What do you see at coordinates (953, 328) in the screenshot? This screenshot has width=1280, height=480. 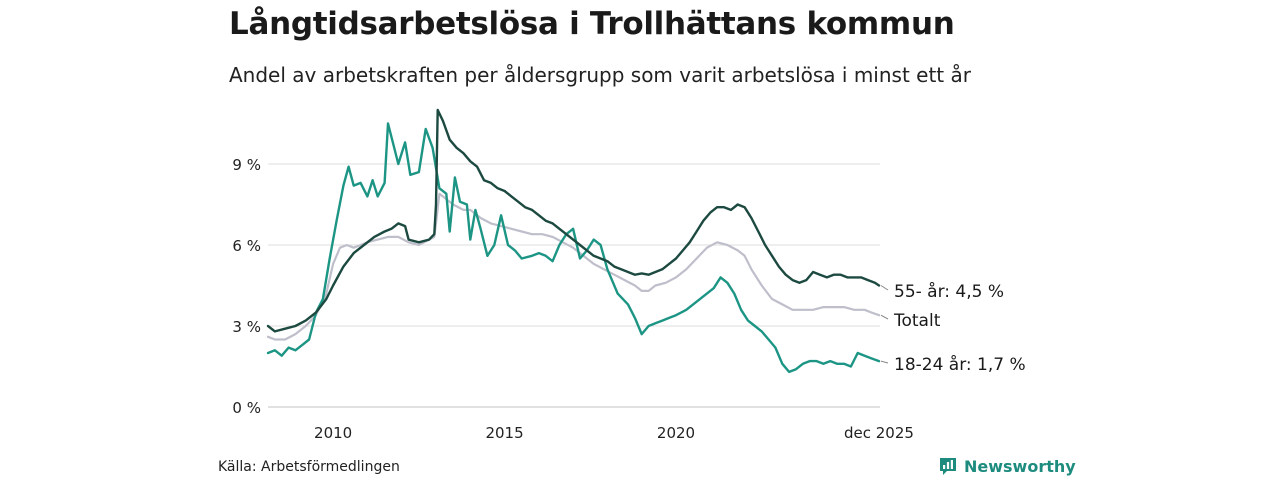 I see `series-end-labels: 55- år: 4,5 % Totalt 18-24 år: 1,7 %` at bounding box center [953, 328].